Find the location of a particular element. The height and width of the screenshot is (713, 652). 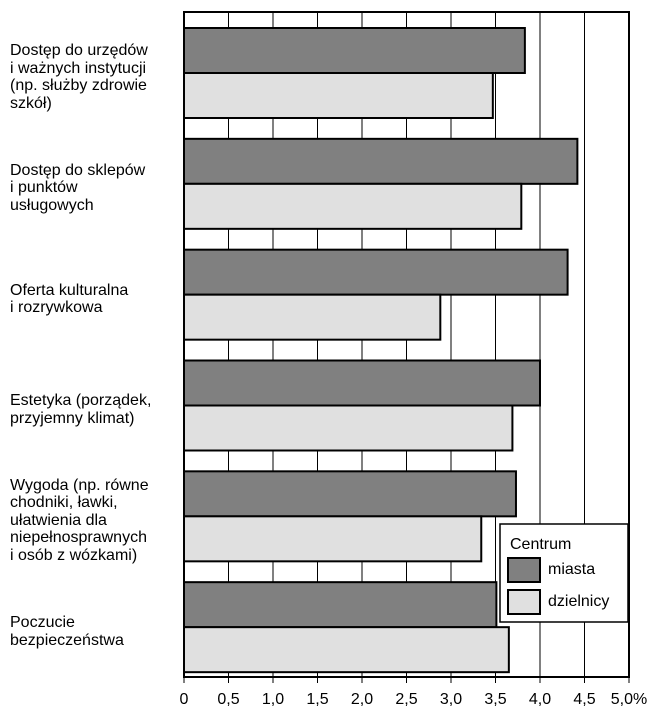

legend-label: miasta is located at coordinates (571, 569).